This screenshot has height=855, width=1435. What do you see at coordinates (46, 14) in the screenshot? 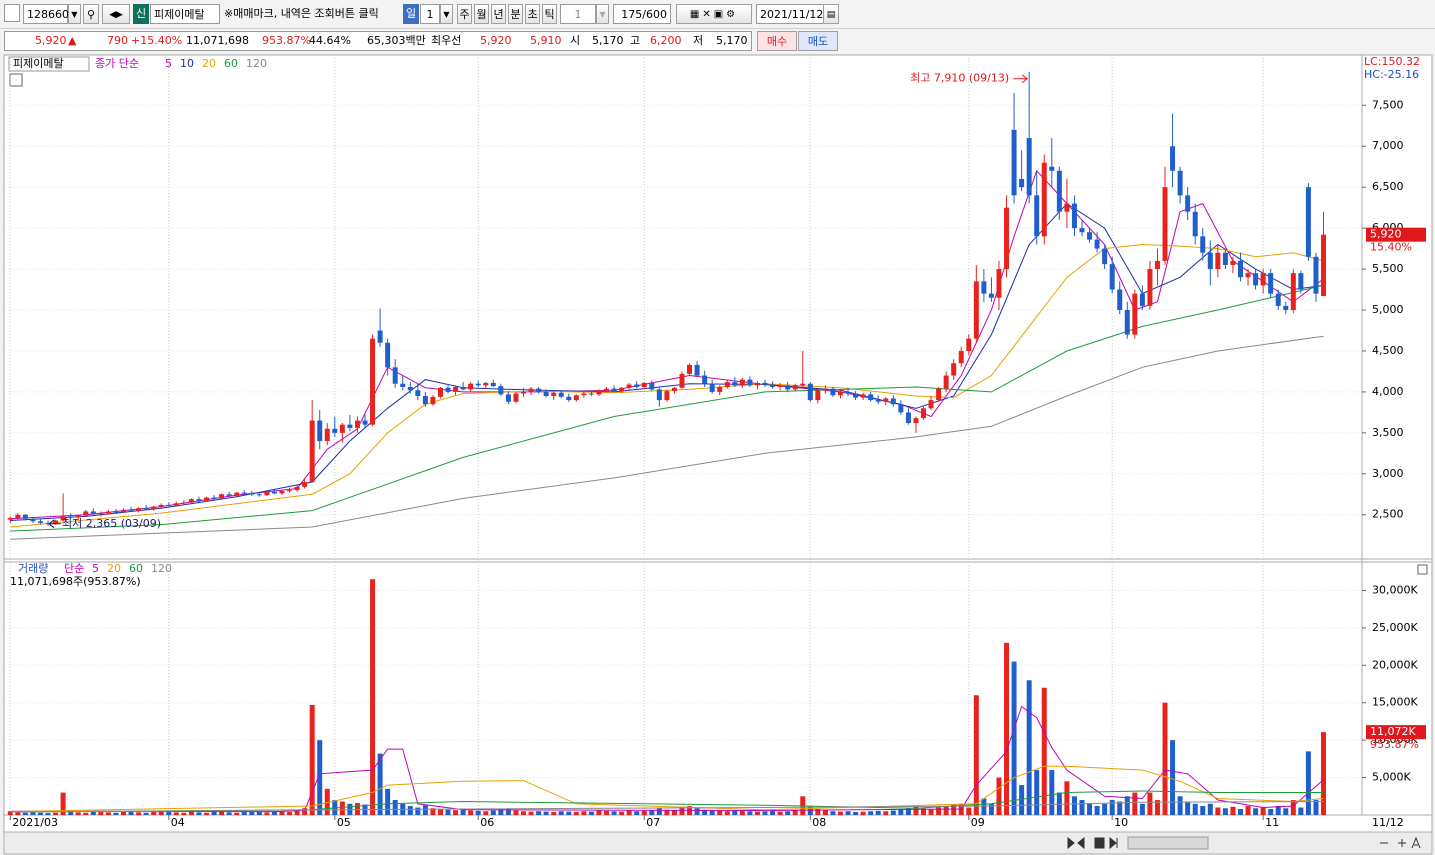
I see `code-input: 128660` at bounding box center [46, 14].